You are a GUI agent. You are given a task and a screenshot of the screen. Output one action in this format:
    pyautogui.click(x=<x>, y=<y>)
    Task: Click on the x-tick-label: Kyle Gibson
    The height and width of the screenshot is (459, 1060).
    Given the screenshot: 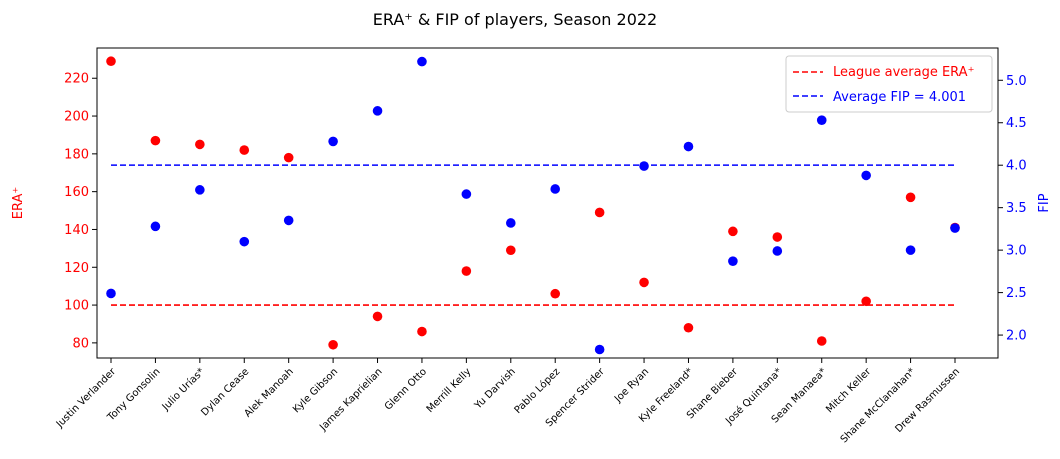 What is the action you would take?
    pyautogui.click(x=315, y=390)
    